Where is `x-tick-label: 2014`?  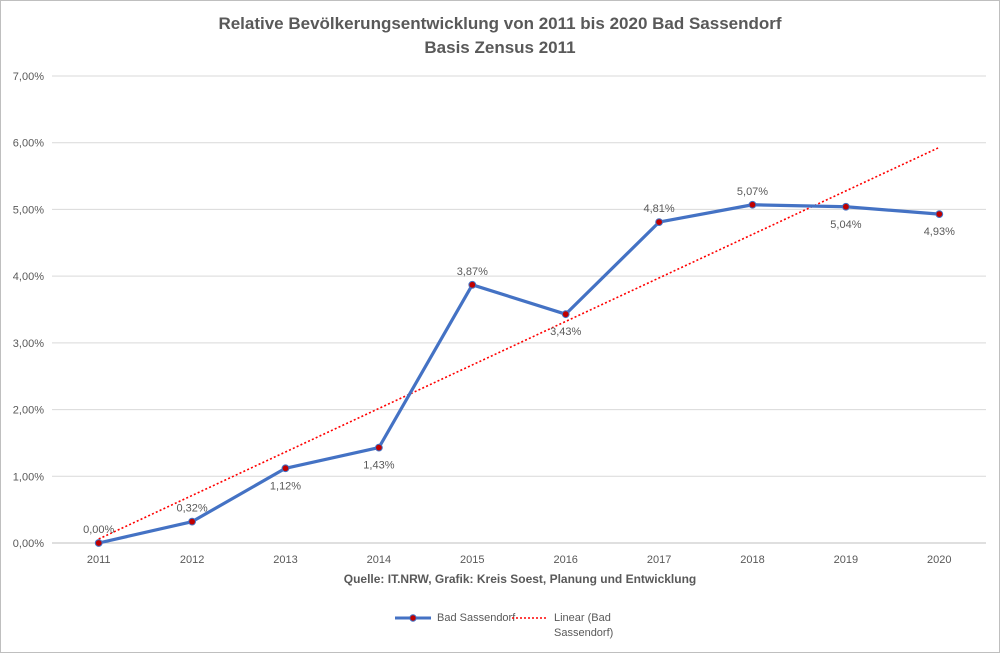 x-tick-label: 2014 is located at coordinates (379, 560).